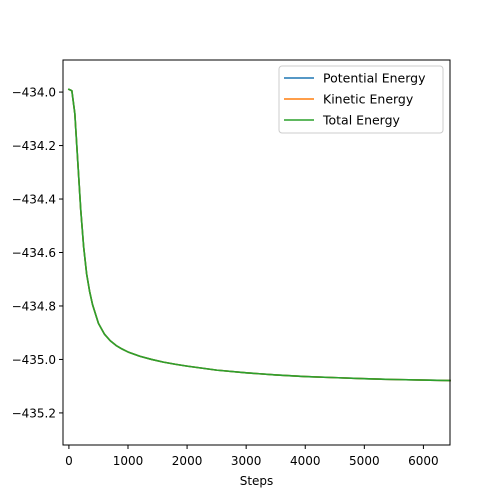 The image size is (500, 500). Describe the element at coordinates (34, 306) in the screenshot. I see `y-tick-label: −434.8` at that location.